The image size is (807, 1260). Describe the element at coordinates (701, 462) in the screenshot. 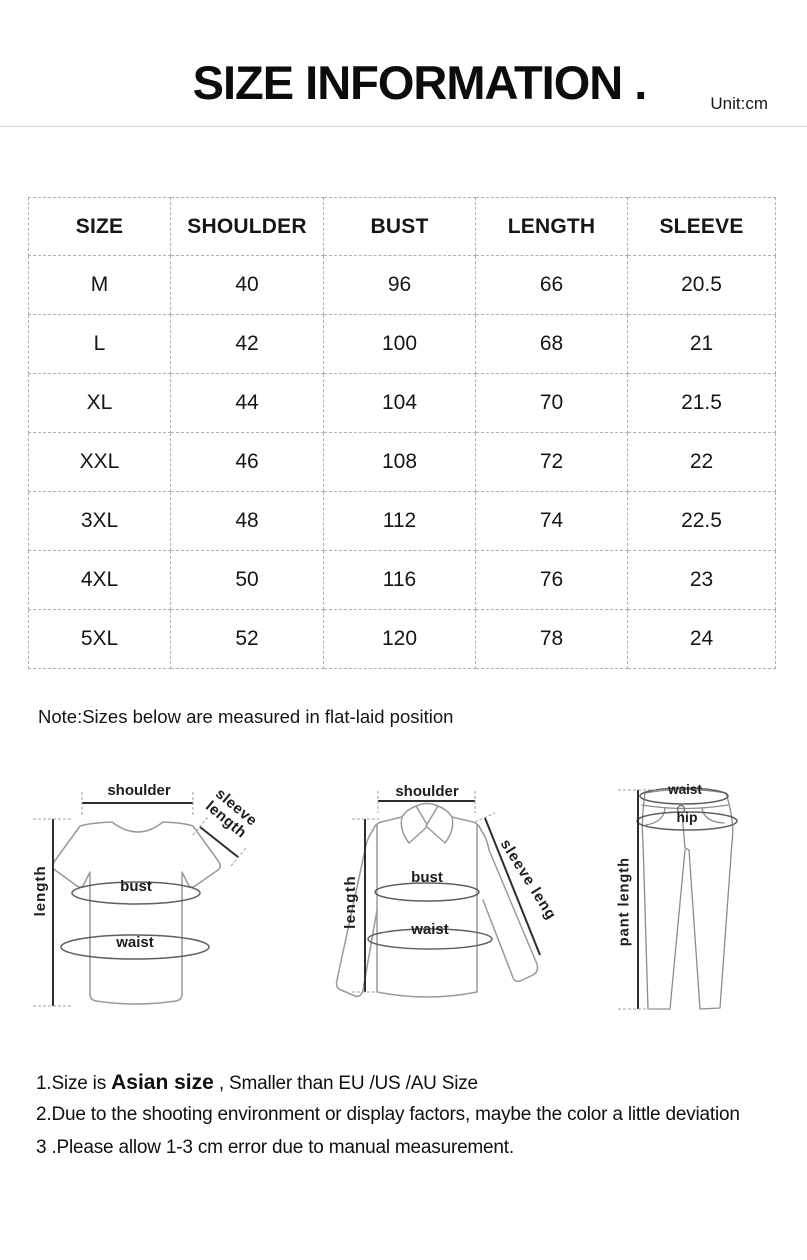

I see `sleeve-cell: 22` at that location.